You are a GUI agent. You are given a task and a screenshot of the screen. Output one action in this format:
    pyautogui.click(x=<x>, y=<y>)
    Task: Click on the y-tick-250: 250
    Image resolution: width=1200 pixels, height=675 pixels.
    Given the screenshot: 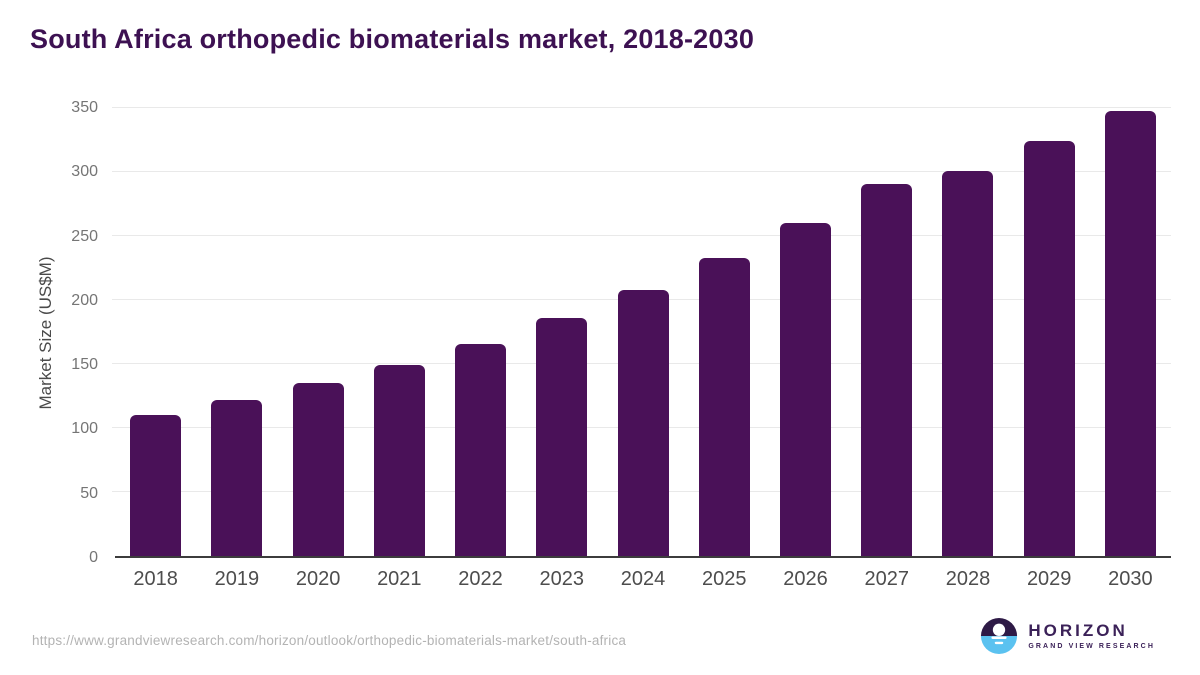 What is the action you would take?
    pyautogui.click(x=84, y=236)
    